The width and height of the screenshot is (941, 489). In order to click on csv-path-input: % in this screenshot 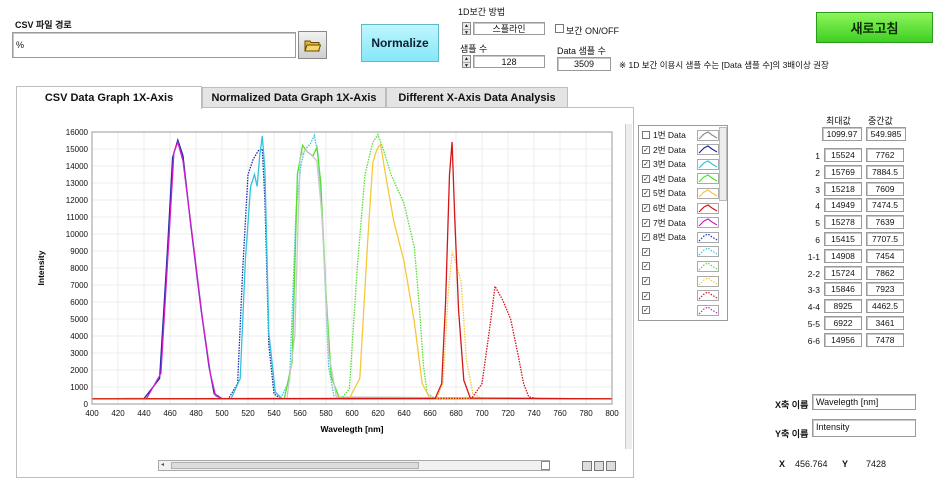, I will do `click(154, 45)`.